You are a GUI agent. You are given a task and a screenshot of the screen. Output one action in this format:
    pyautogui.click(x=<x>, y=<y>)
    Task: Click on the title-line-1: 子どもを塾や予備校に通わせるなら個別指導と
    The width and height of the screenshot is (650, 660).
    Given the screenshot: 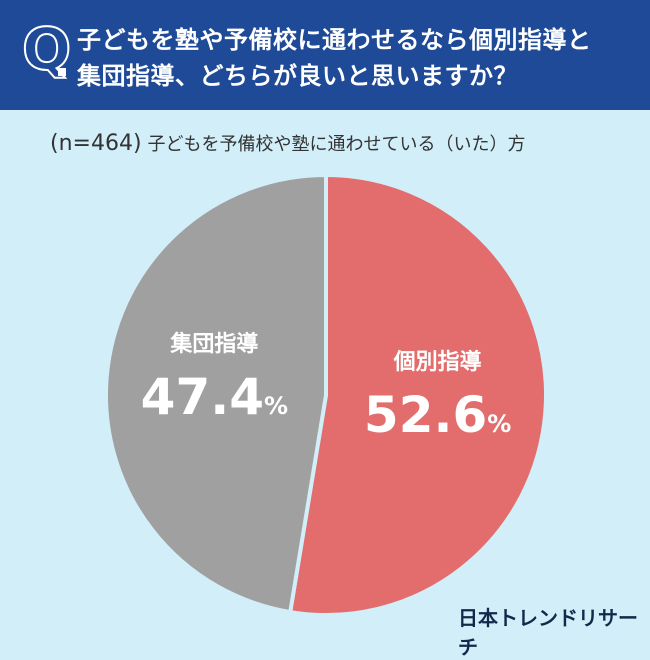 What is the action you would take?
    pyautogui.click(x=334, y=40)
    